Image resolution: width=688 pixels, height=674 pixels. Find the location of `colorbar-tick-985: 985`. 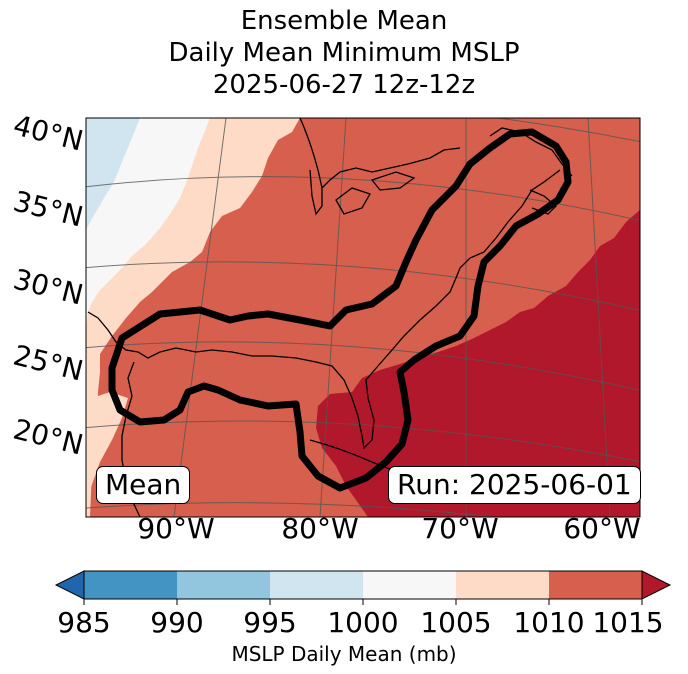

colorbar-tick-985: 985 is located at coordinates (84, 622).